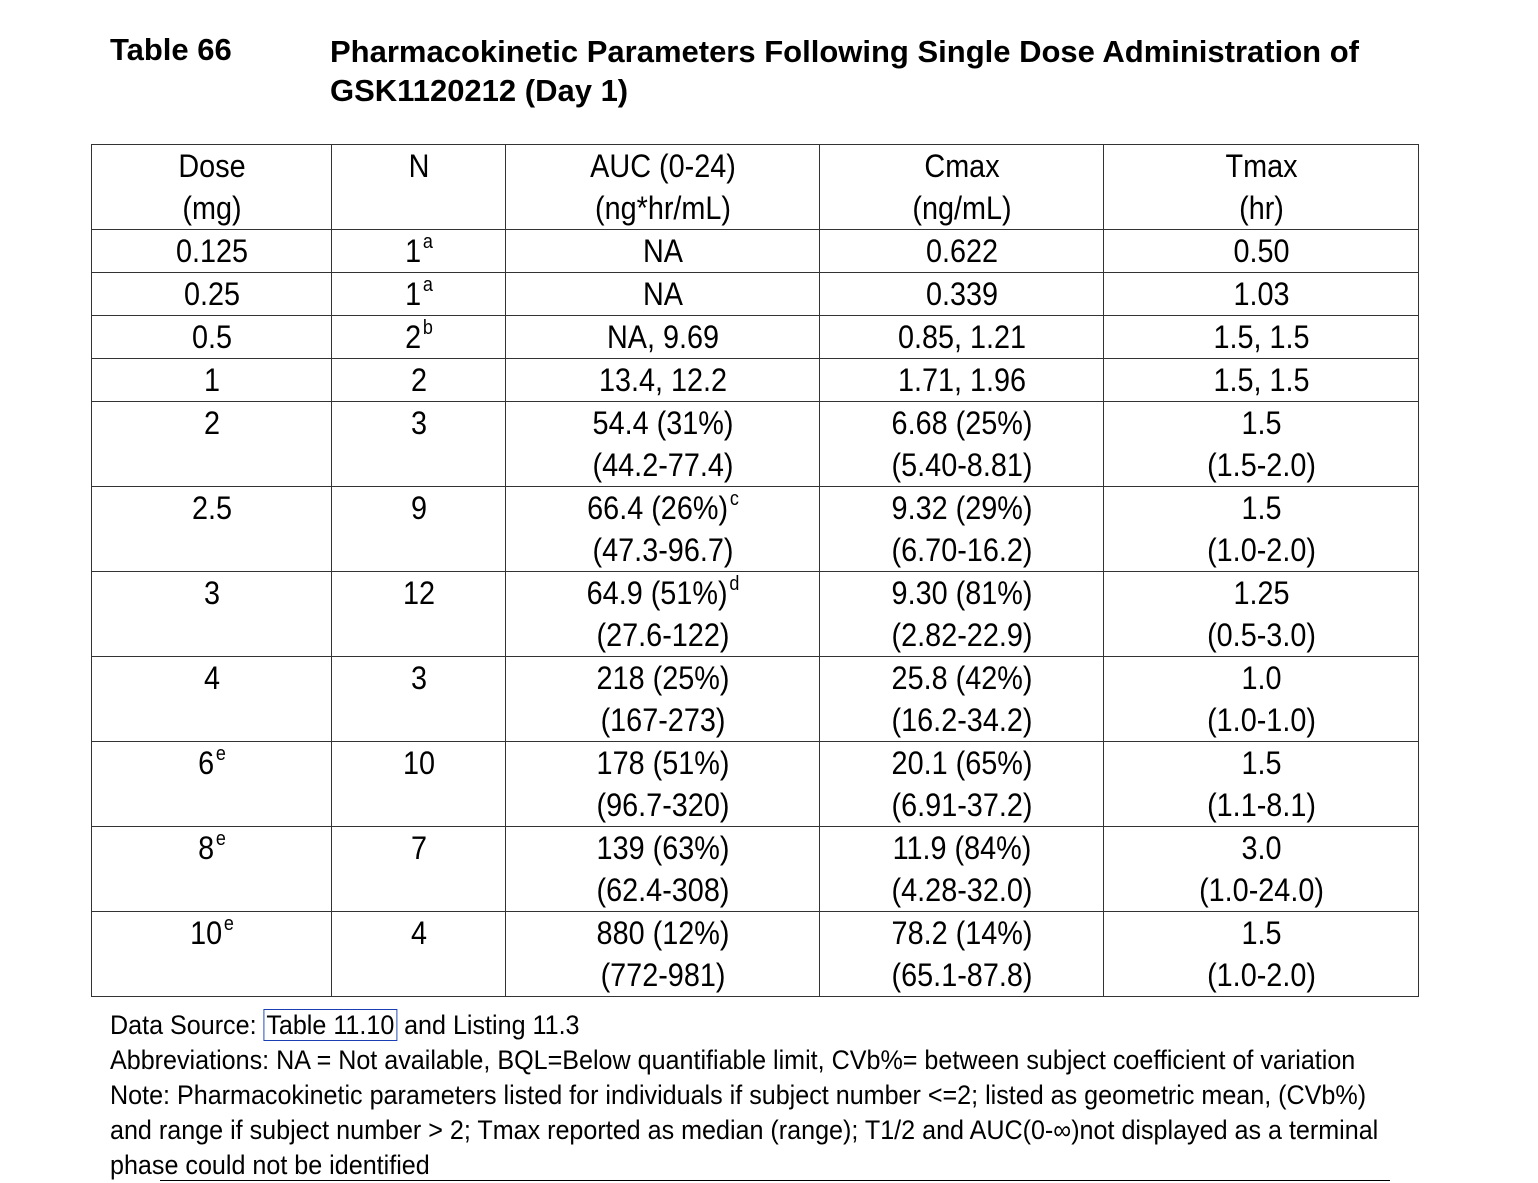 This screenshot has width=1538, height=1183. I want to click on cell-dose: 0.5, so click(211, 337).